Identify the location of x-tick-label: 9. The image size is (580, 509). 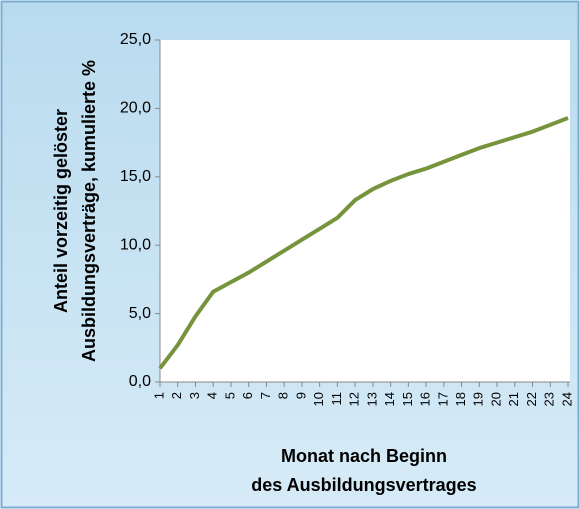
(300, 395).